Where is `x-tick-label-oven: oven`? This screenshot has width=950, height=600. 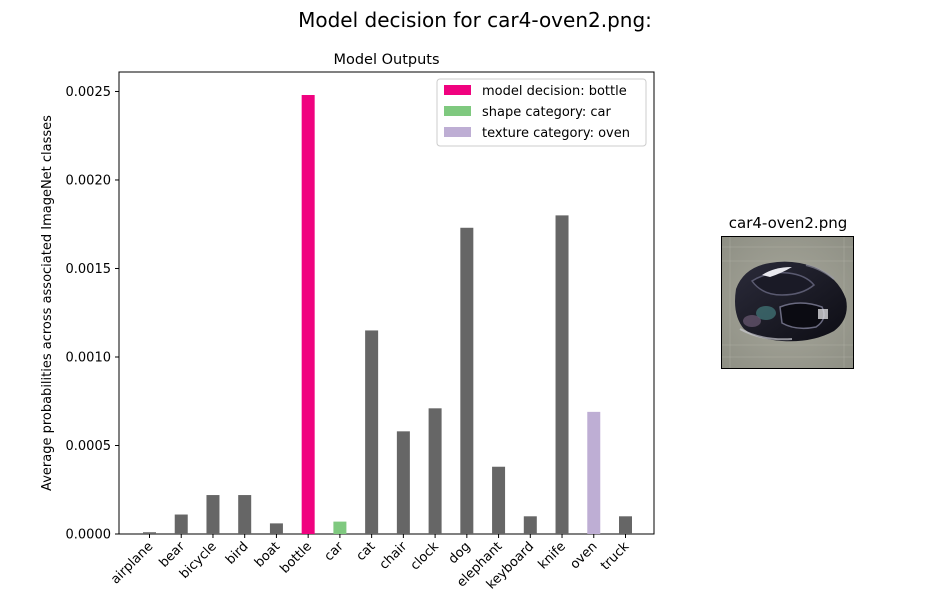 x-tick-label-oven: oven is located at coordinates (583, 555).